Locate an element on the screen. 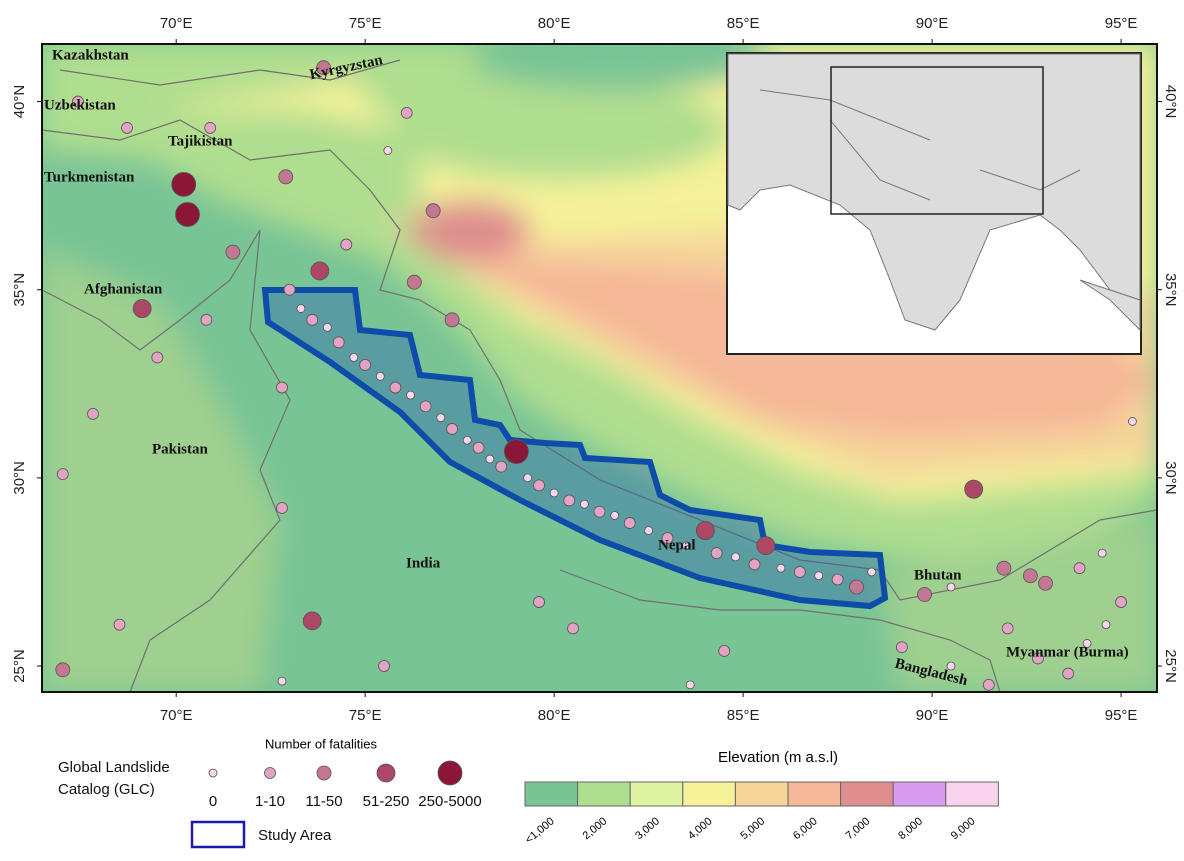  country-label: Myanmar (Burma) is located at coordinates (1067, 652).